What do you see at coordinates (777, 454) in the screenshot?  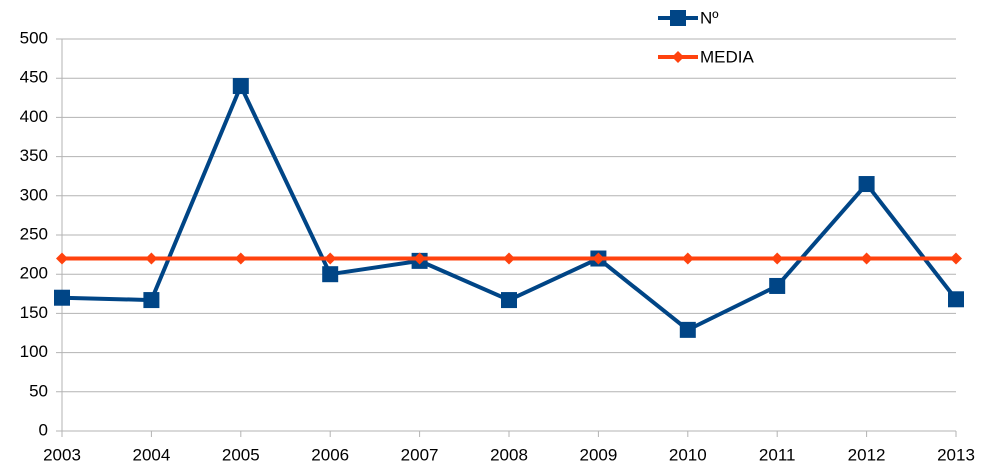 I see `x-tick-label: 2011` at bounding box center [777, 454].